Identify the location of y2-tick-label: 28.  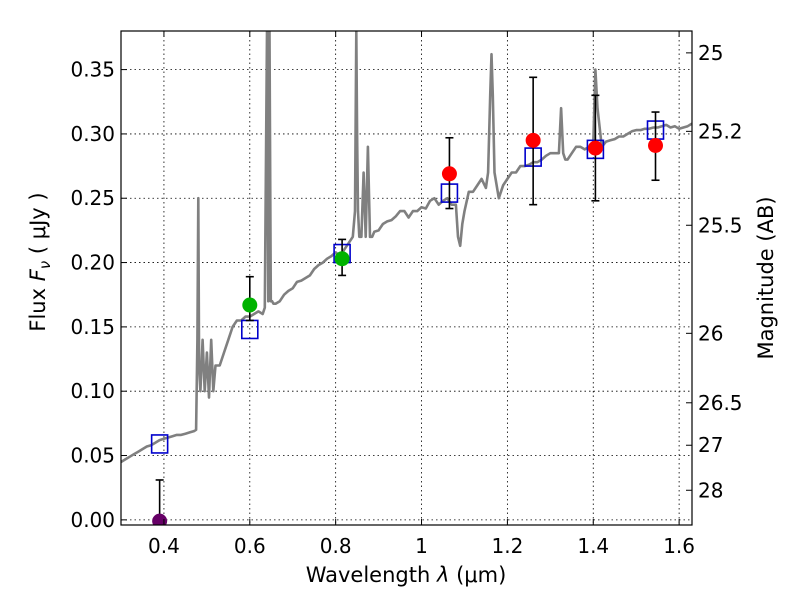
(710, 490).